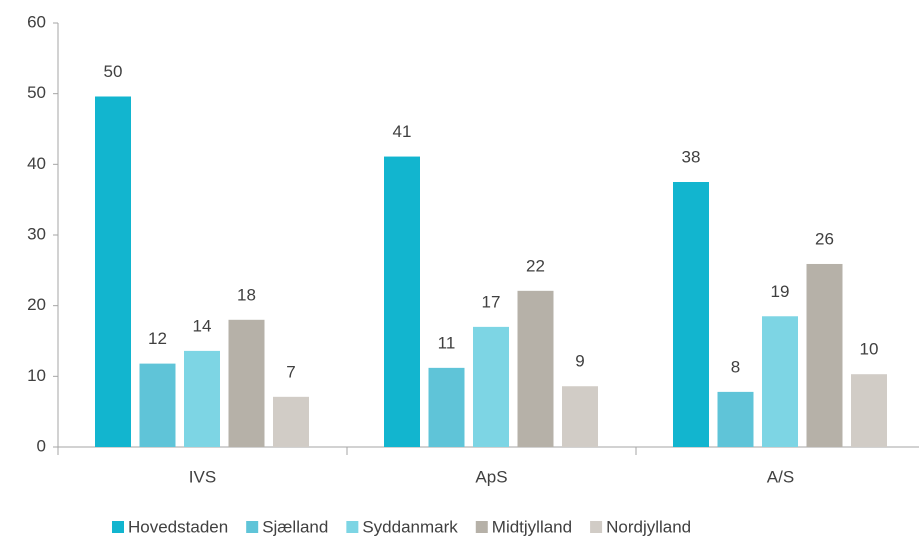 The width and height of the screenshot is (919, 539). I want to click on y-tick-label: 40, so click(36, 163).